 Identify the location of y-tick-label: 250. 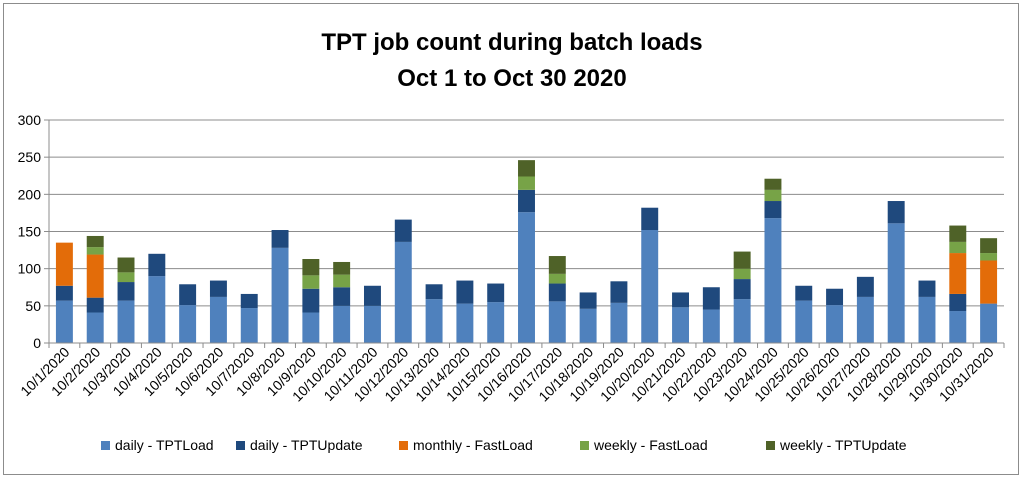
(30, 157).